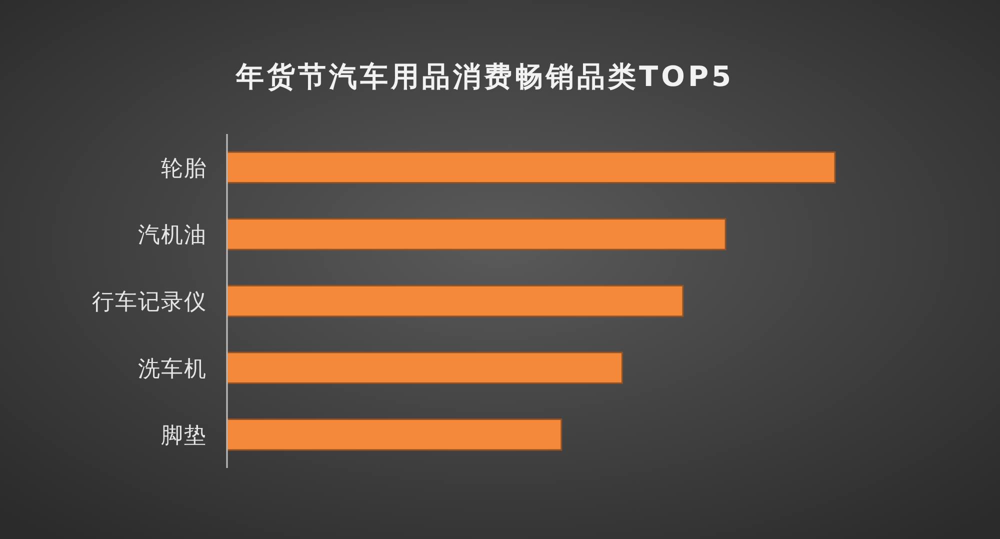  I want to click on chart-title: 年货节汽车用品消费畅销品类TOP5, so click(484, 76).